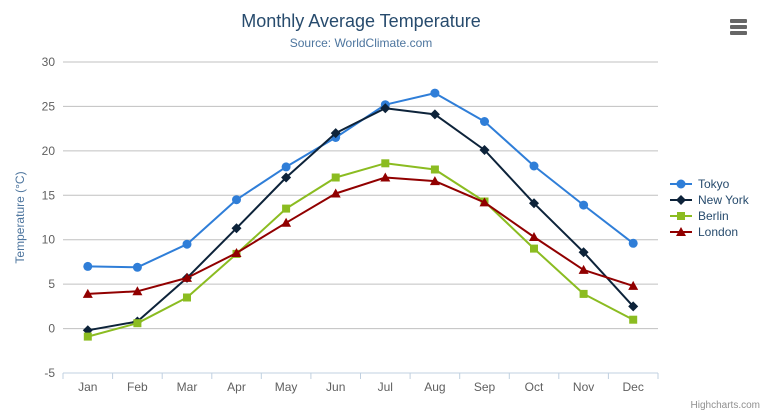 The image size is (769, 416). Describe the element at coordinates (236, 200) in the screenshot. I see `data-point-tokyo-apr` at that location.